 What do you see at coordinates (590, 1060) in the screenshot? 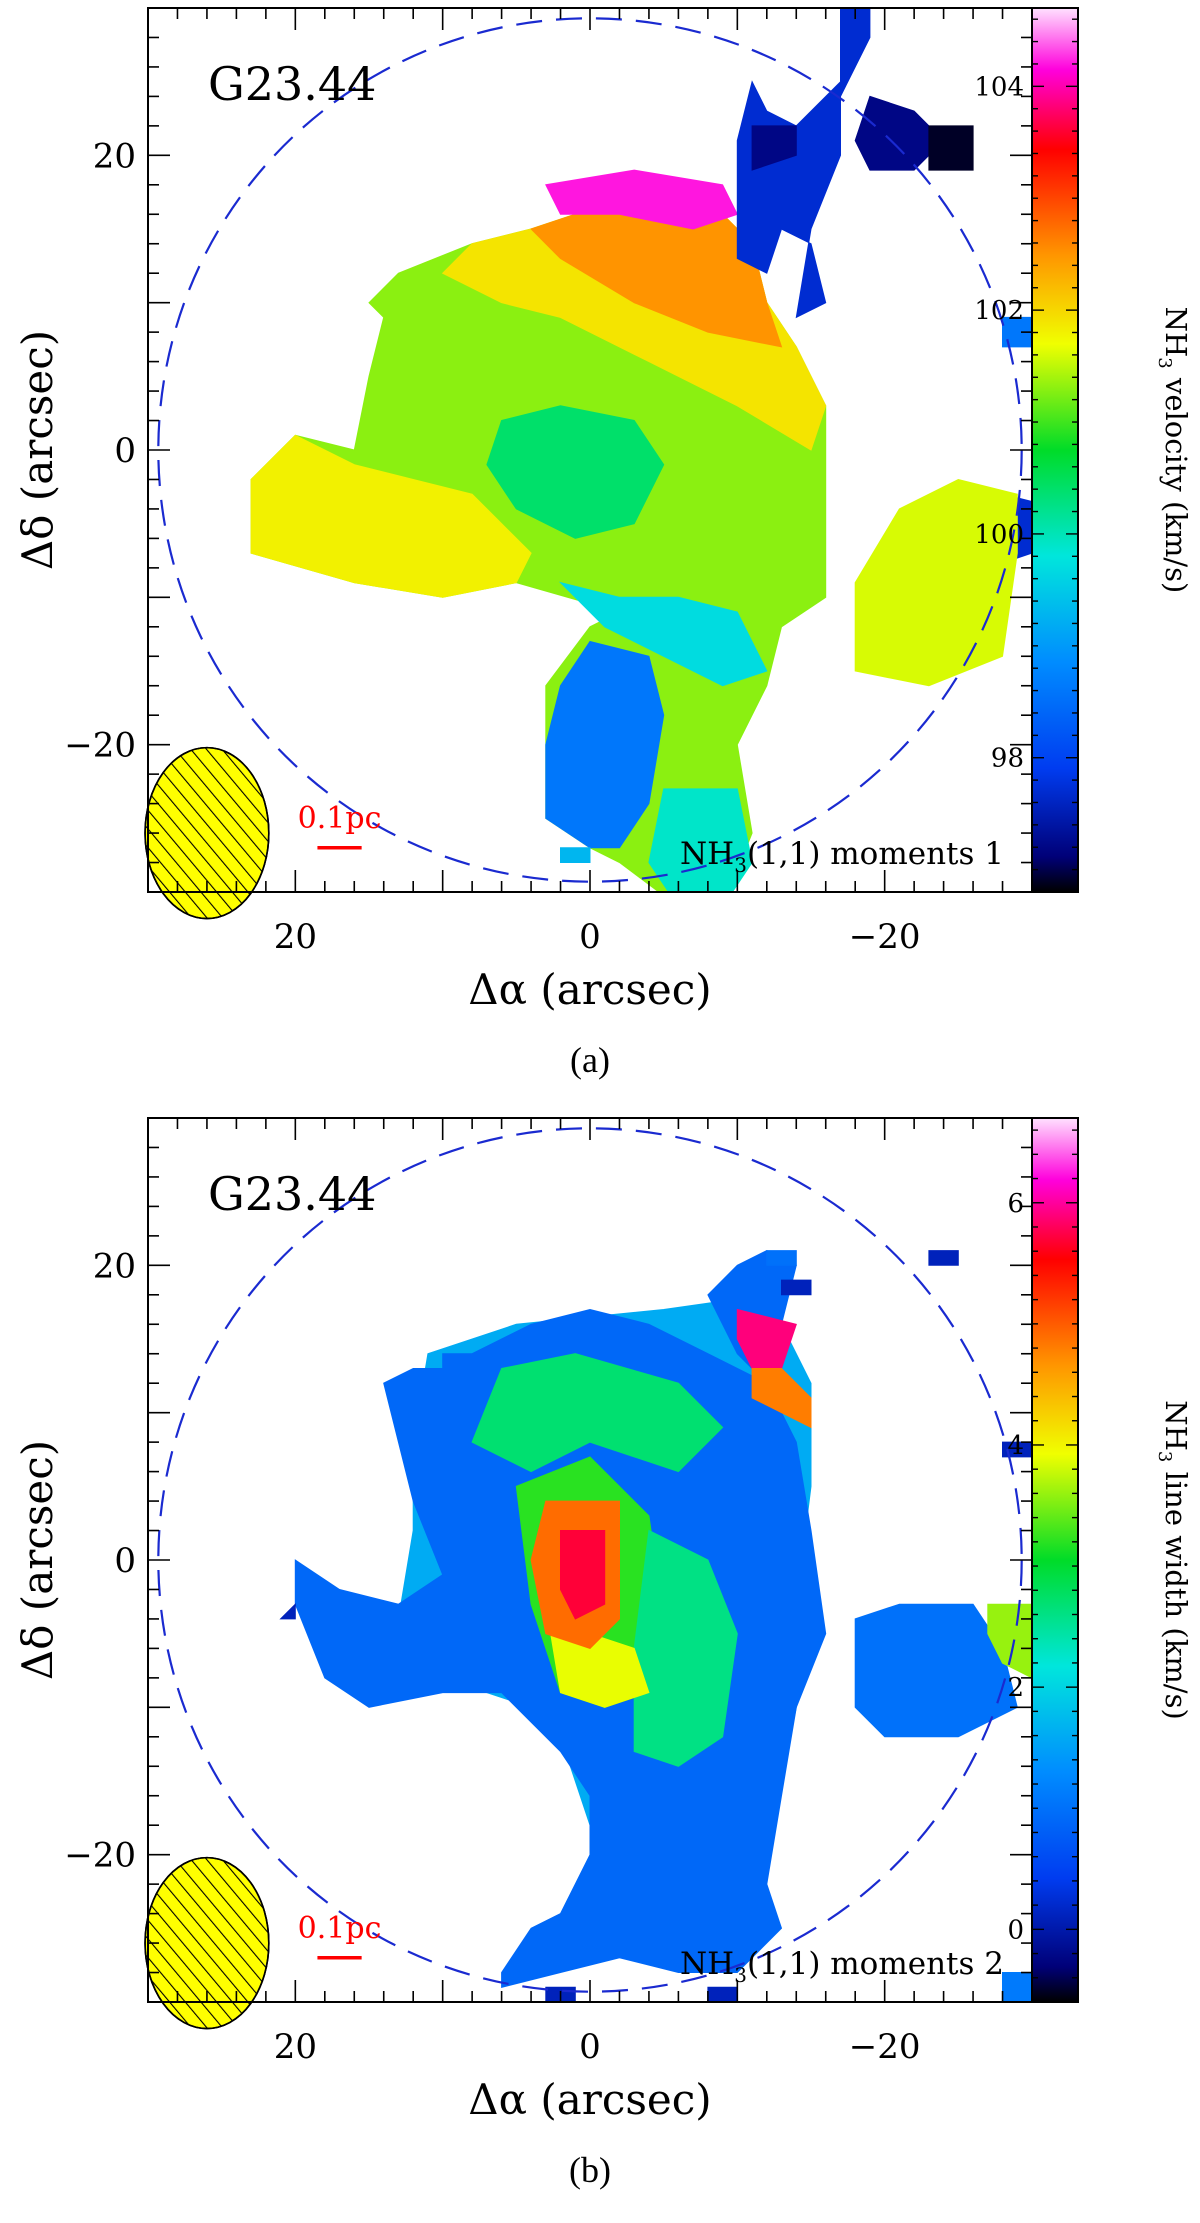
I see `panel-caption: (a)` at bounding box center [590, 1060].